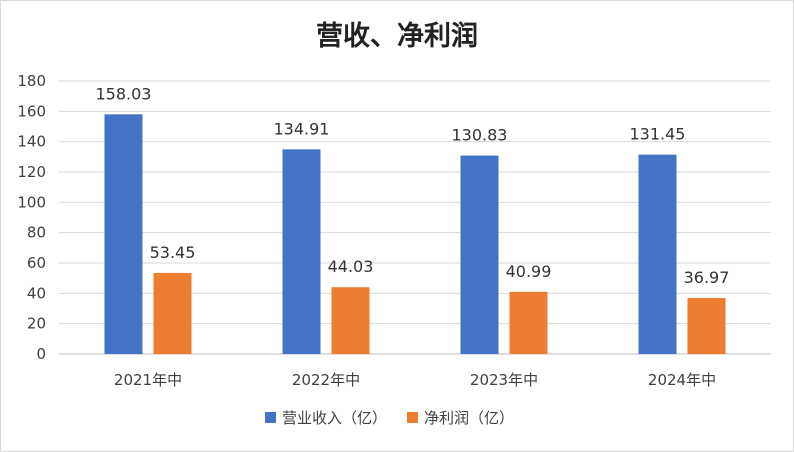 The height and width of the screenshot is (452, 794). What do you see at coordinates (31, 142) in the screenshot?
I see `y-tick-label: 140` at bounding box center [31, 142].